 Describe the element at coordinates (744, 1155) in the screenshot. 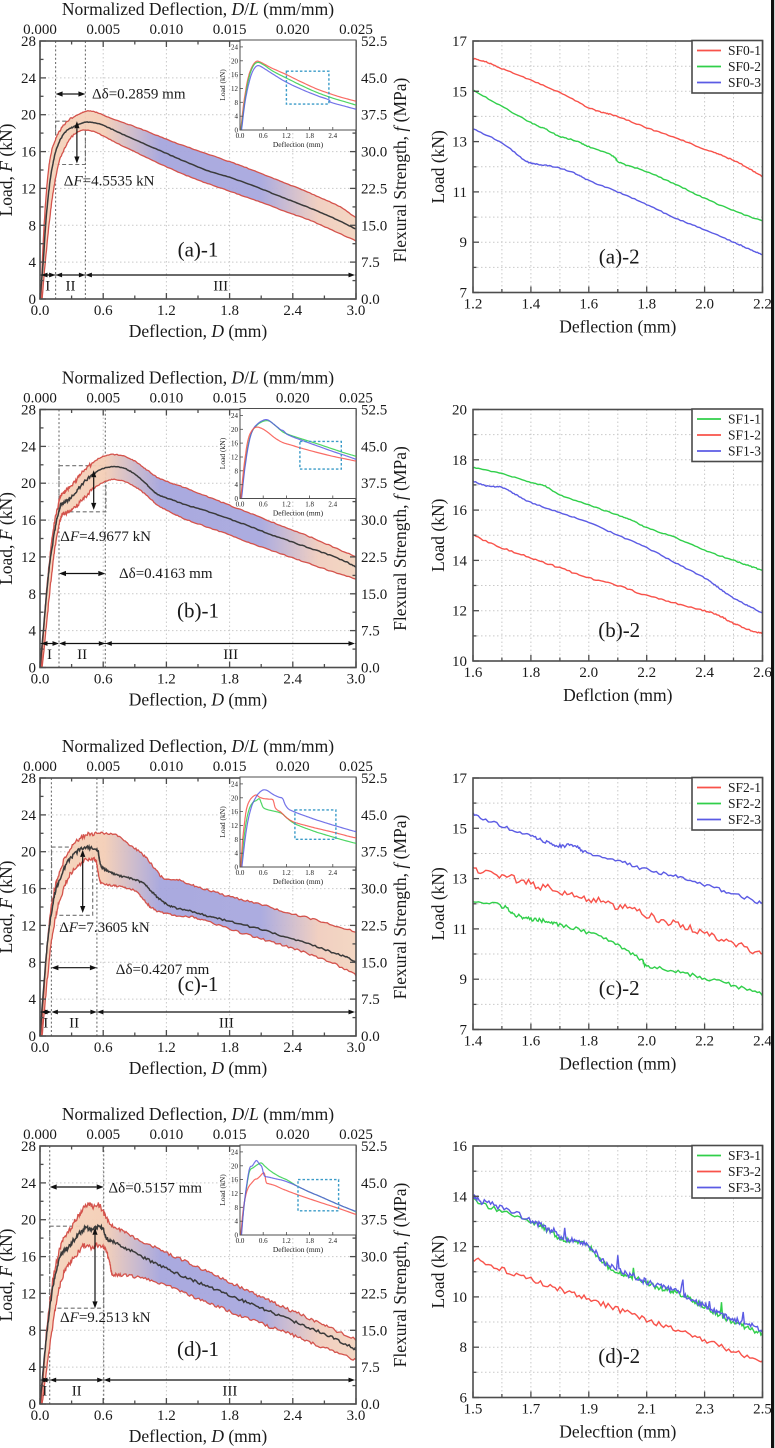

I see `svg-text: SF3-1` at that location.